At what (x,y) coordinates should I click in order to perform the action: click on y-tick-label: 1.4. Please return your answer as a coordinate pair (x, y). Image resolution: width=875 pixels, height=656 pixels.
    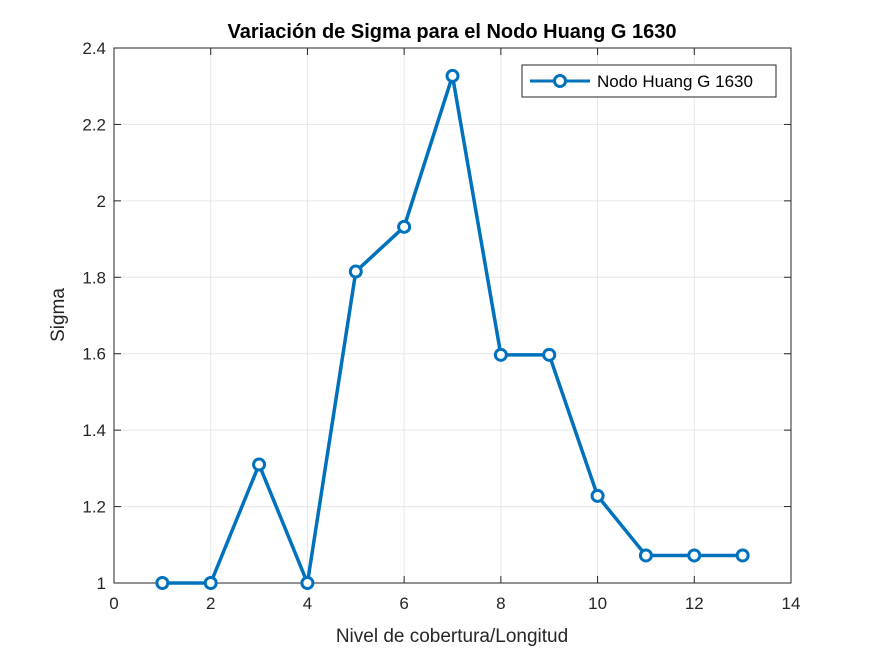
    Looking at the image, I should click on (94, 430).